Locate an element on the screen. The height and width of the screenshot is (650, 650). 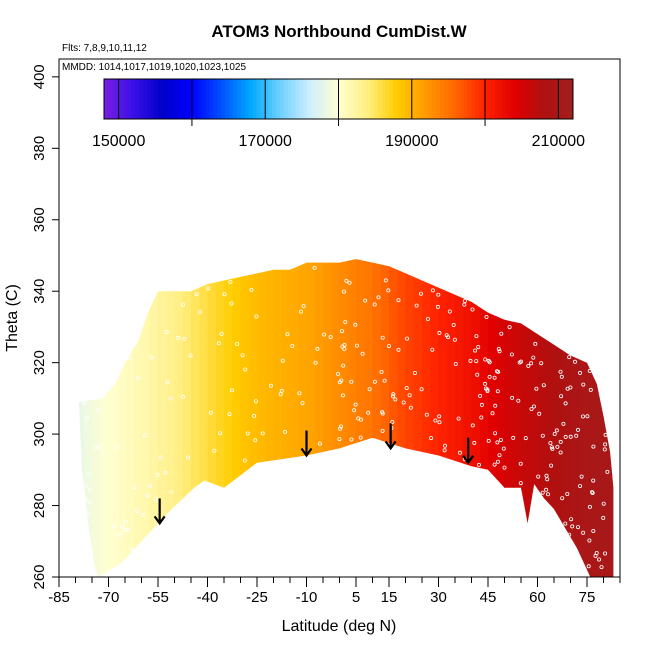
y-tick-label: 380 is located at coordinates (39, 148).